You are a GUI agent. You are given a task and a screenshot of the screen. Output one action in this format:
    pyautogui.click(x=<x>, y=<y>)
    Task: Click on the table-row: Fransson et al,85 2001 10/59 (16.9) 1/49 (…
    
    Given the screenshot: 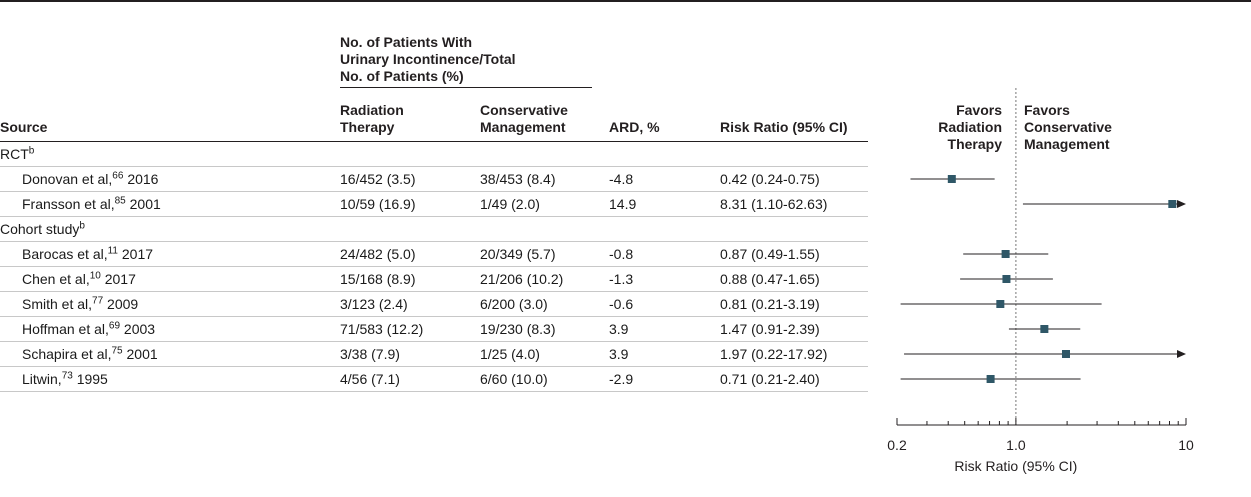 What is the action you would take?
    pyautogui.click(x=434, y=204)
    